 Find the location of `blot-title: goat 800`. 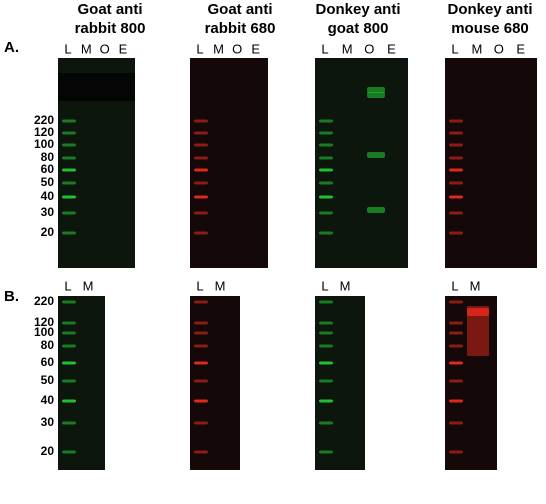

blot-title: goat 800 is located at coordinates (358, 28).